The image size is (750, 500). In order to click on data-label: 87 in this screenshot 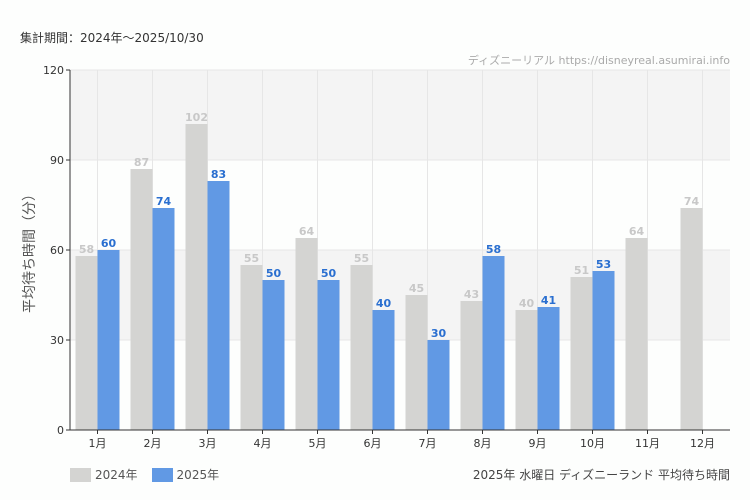, I will do `click(141, 162)`.